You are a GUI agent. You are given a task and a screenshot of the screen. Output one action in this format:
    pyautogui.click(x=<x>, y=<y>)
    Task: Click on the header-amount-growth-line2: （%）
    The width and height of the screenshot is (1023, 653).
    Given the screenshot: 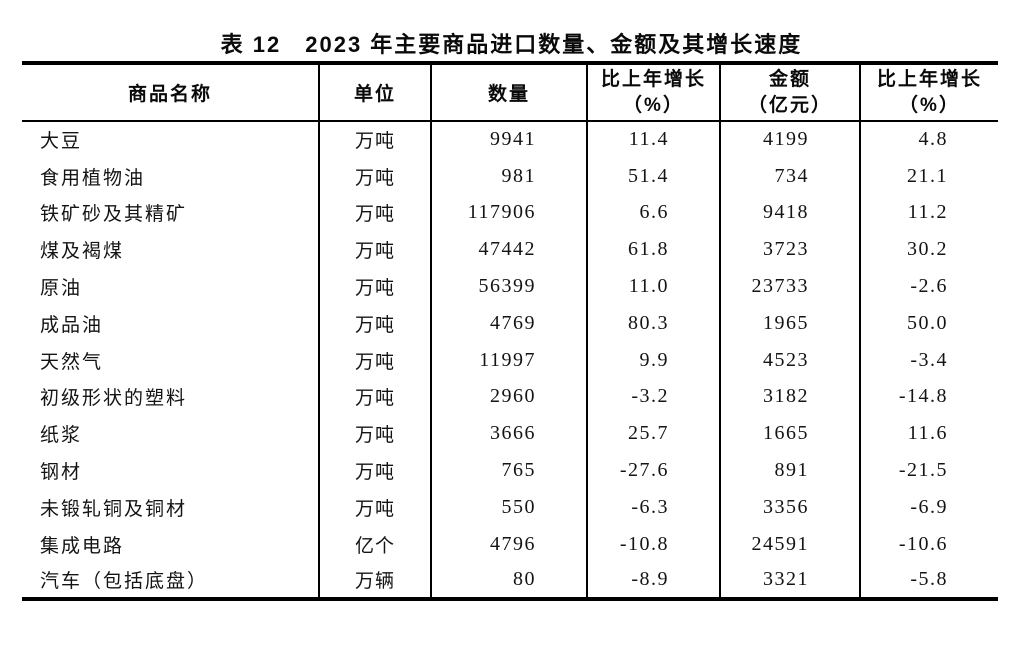 What is the action you would take?
    pyautogui.click(x=929, y=105)
    